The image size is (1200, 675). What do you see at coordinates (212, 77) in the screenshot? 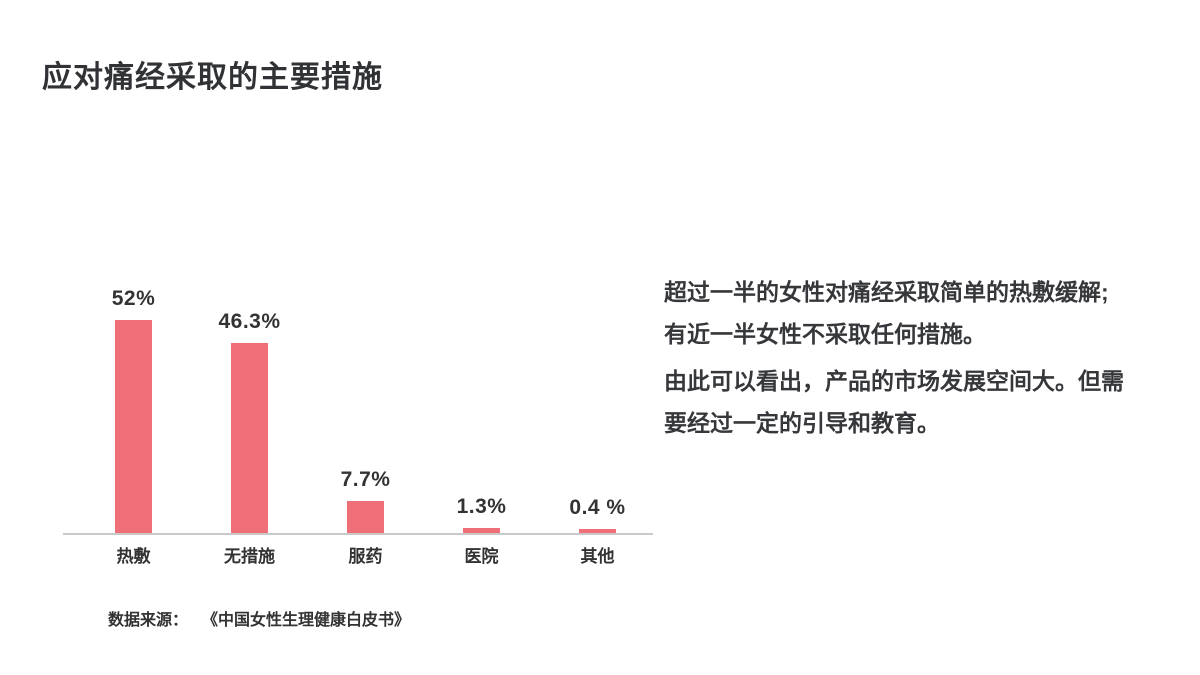
I see `chart-title: 应对痛经采取的主要措施` at bounding box center [212, 77].